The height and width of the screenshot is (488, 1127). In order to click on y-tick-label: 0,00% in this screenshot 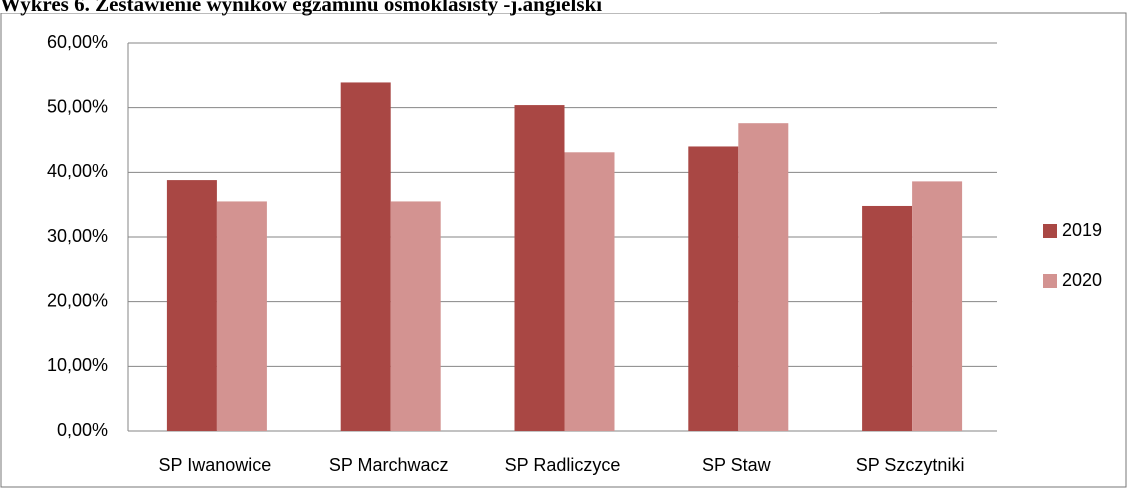, I will do `click(82, 430)`.